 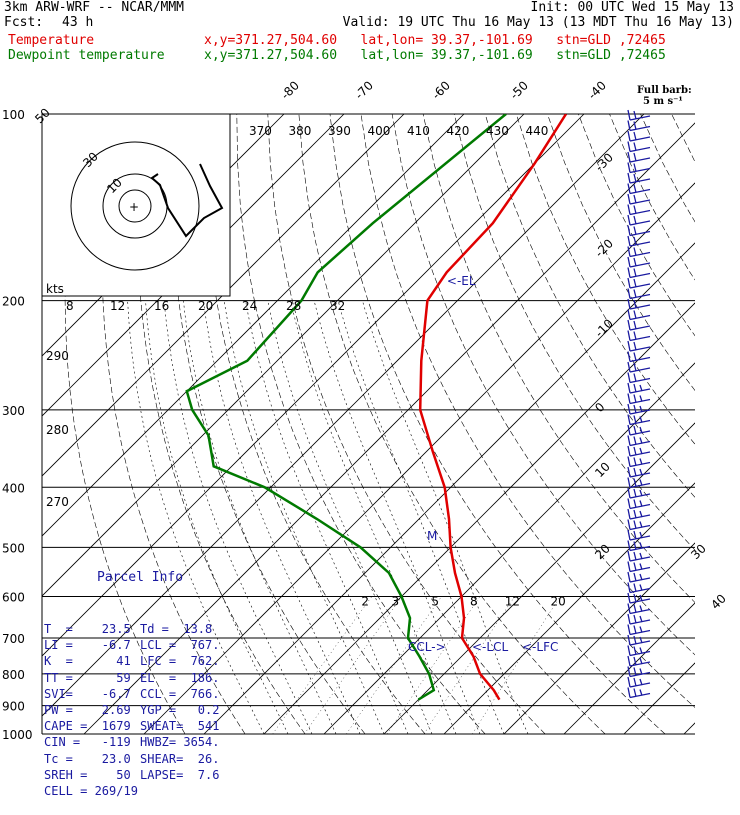 What do you see at coordinates (13, 675) in the screenshot?
I see `pressure-label: 800` at bounding box center [13, 675].